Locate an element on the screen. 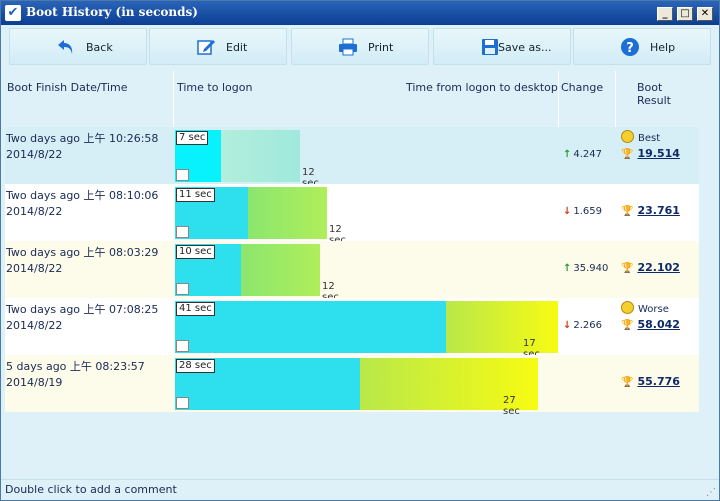  print-button: Print is located at coordinates (360, 46).